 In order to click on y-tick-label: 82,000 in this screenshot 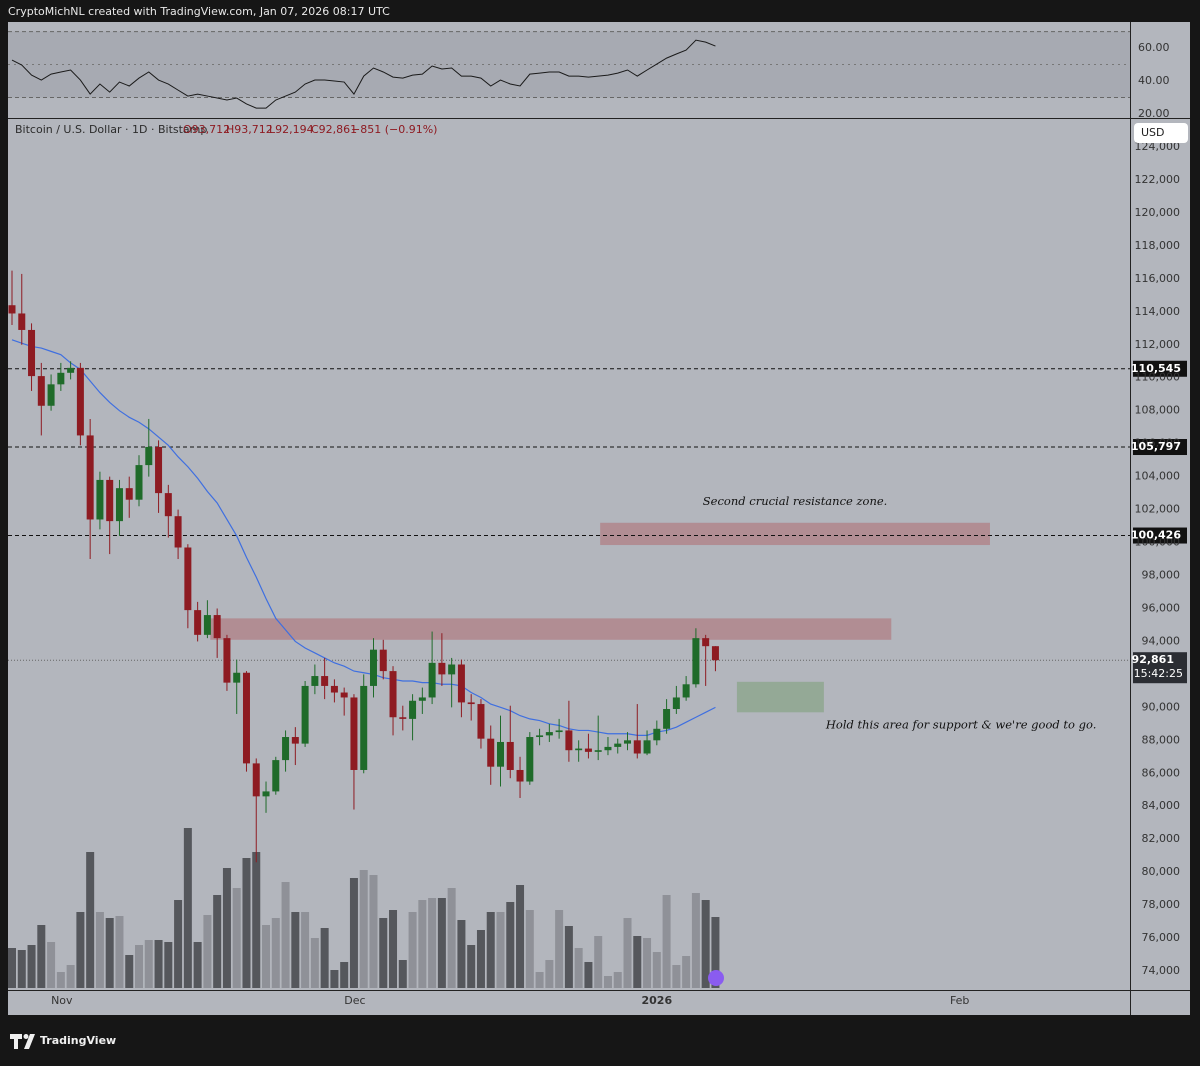, I will do `click(1161, 838)`.